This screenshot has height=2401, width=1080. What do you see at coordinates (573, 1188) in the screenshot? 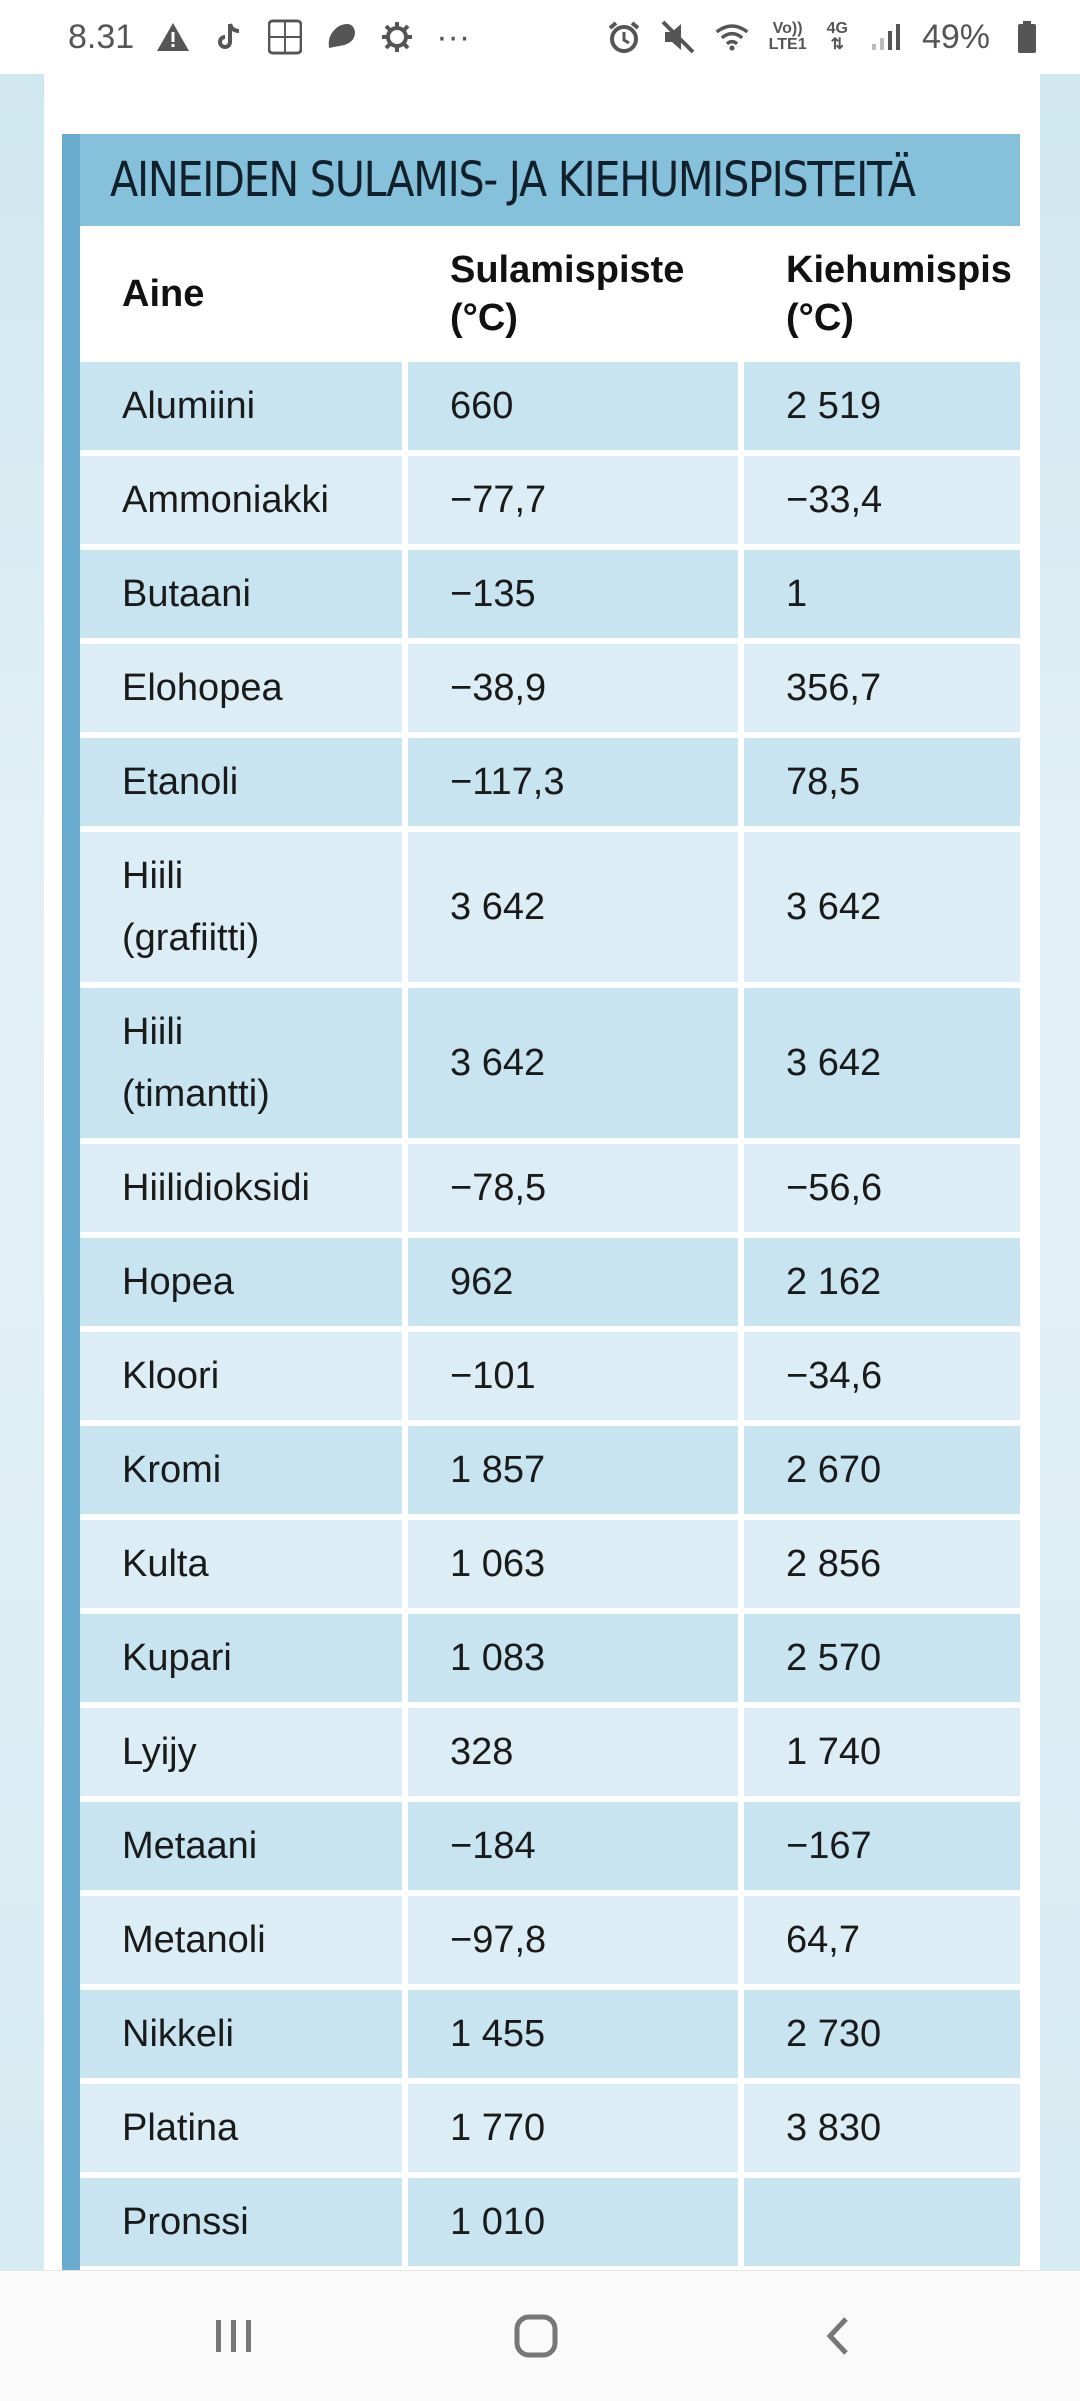
I see `cell-melting-point: −78,5` at bounding box center [573, 1188].